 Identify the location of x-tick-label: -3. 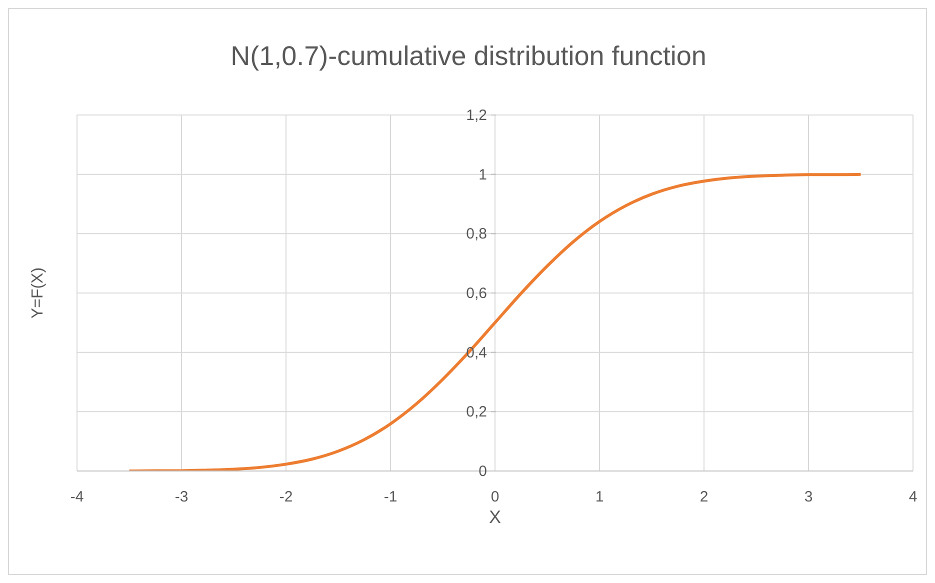
(181, 497).